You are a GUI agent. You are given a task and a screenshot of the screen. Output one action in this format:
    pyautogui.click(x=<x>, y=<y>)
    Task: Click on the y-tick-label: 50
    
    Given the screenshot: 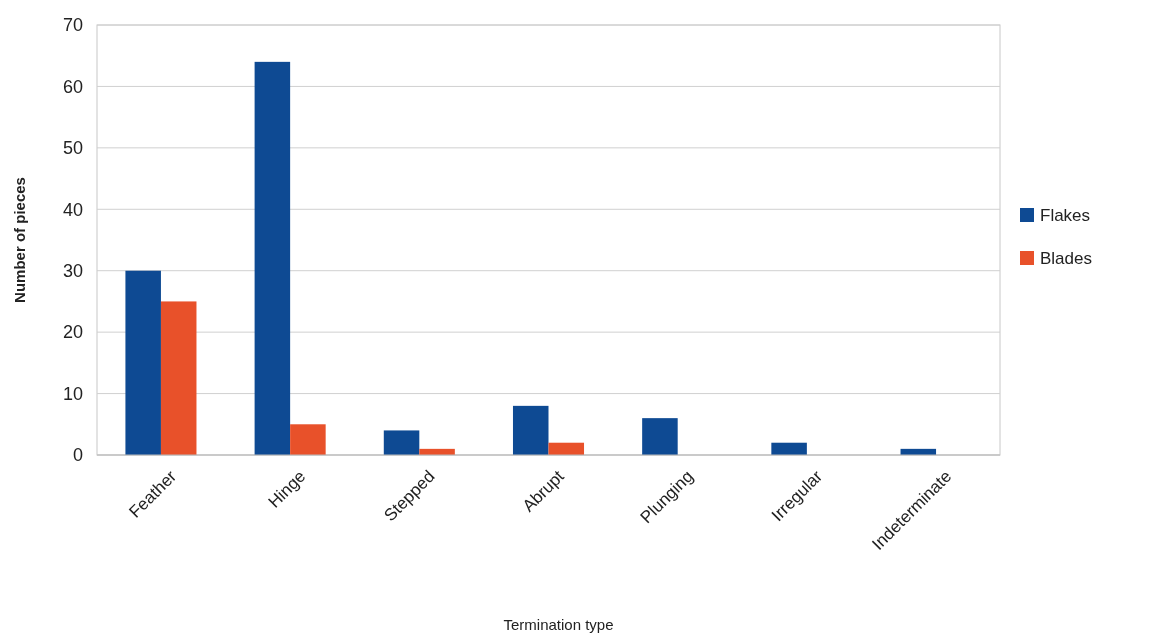 What is the action you would take?
    pyautogui.click(x=72, y=148)
    